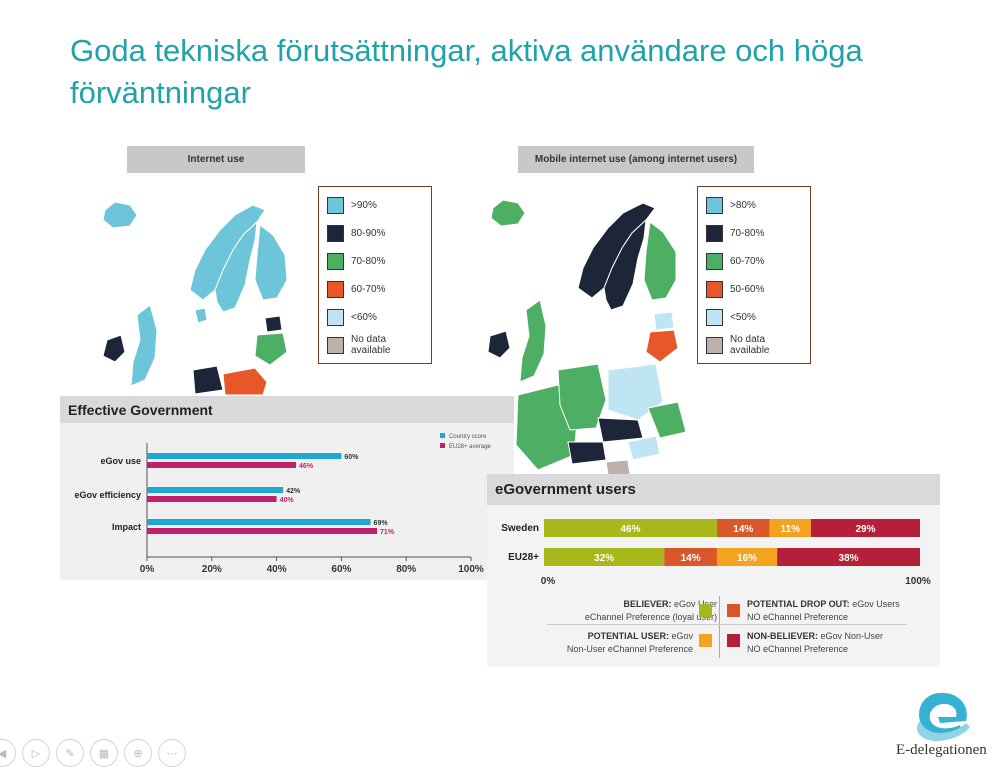 Image resolution: width=1002 pixels, height=771 pixels. Describe the element at coordinates (523, 557) in the screenshot. I see `category-label: EU28+` at that location.